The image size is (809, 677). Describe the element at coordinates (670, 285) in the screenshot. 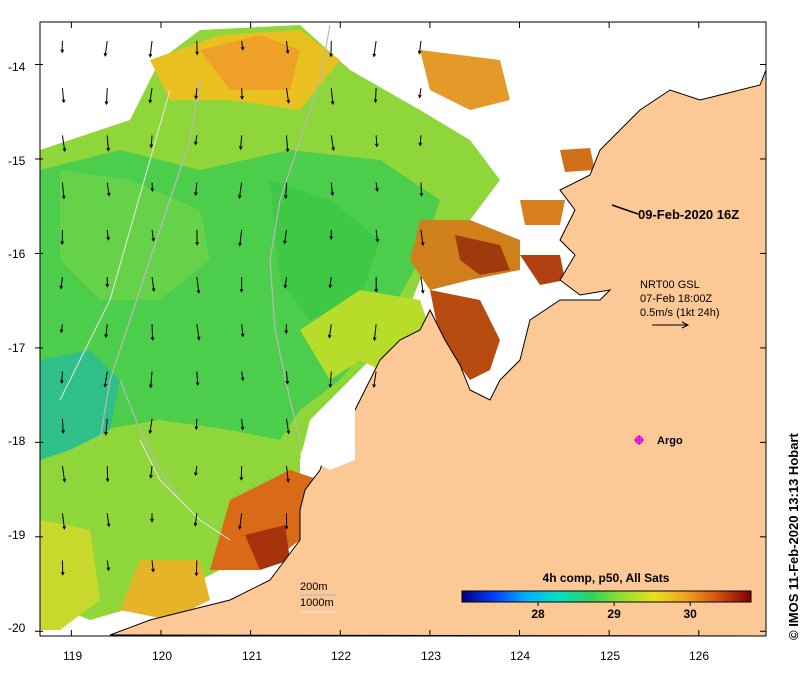

I see `current-product: NRT00 GSL` at that location.